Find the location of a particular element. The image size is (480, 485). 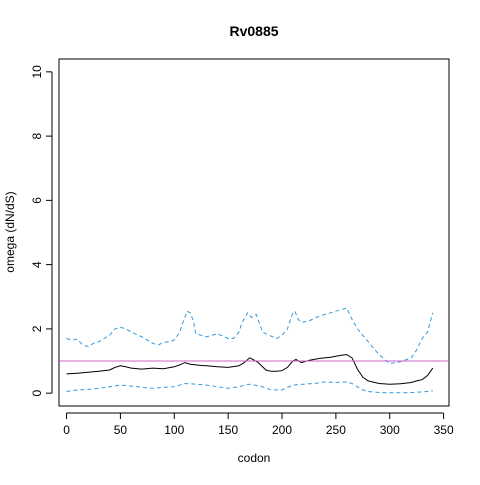

y-tick-label: 2 is located at coordinates (37, 328).